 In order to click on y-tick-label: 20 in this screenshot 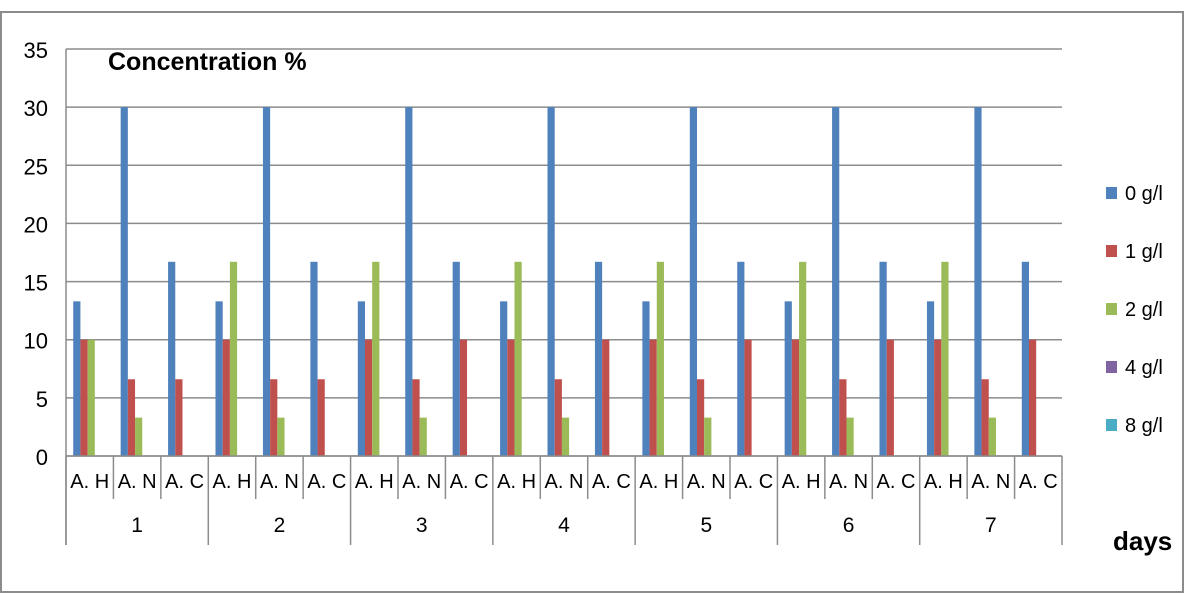, I will do `click(36, 224)`.